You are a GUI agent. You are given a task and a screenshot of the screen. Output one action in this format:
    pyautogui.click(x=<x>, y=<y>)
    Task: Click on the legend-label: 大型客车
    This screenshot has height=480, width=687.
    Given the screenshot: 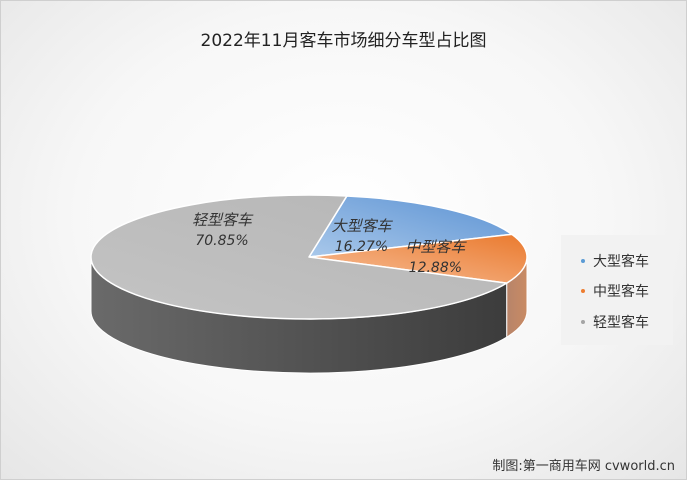 What is the action you would take?
    pyautogui.click(x=621, y=262)
    